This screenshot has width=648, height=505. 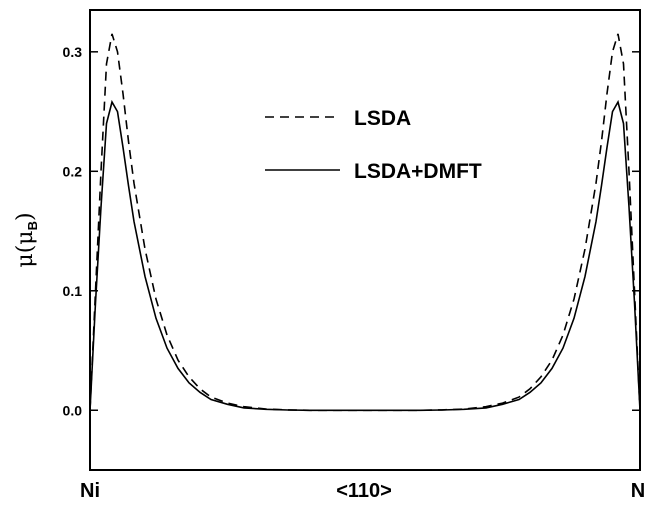 I want to click on legend: LSDA LSDA+DMFT, so click(x=373, y=145).